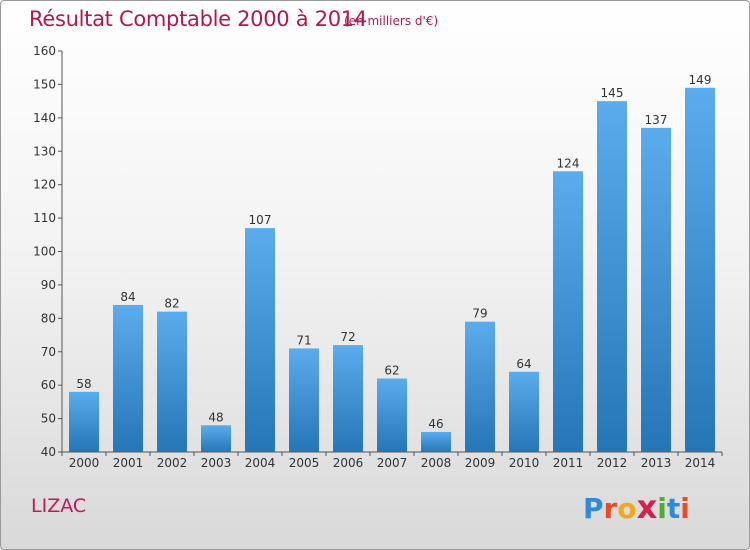 Image resolution: width=750 pixels, height=550 pixels. Describe the element at coordinates (198, 19) in the screenshot. I see `chart-title: Résultat Comptable 2000 à 2014` at that location.